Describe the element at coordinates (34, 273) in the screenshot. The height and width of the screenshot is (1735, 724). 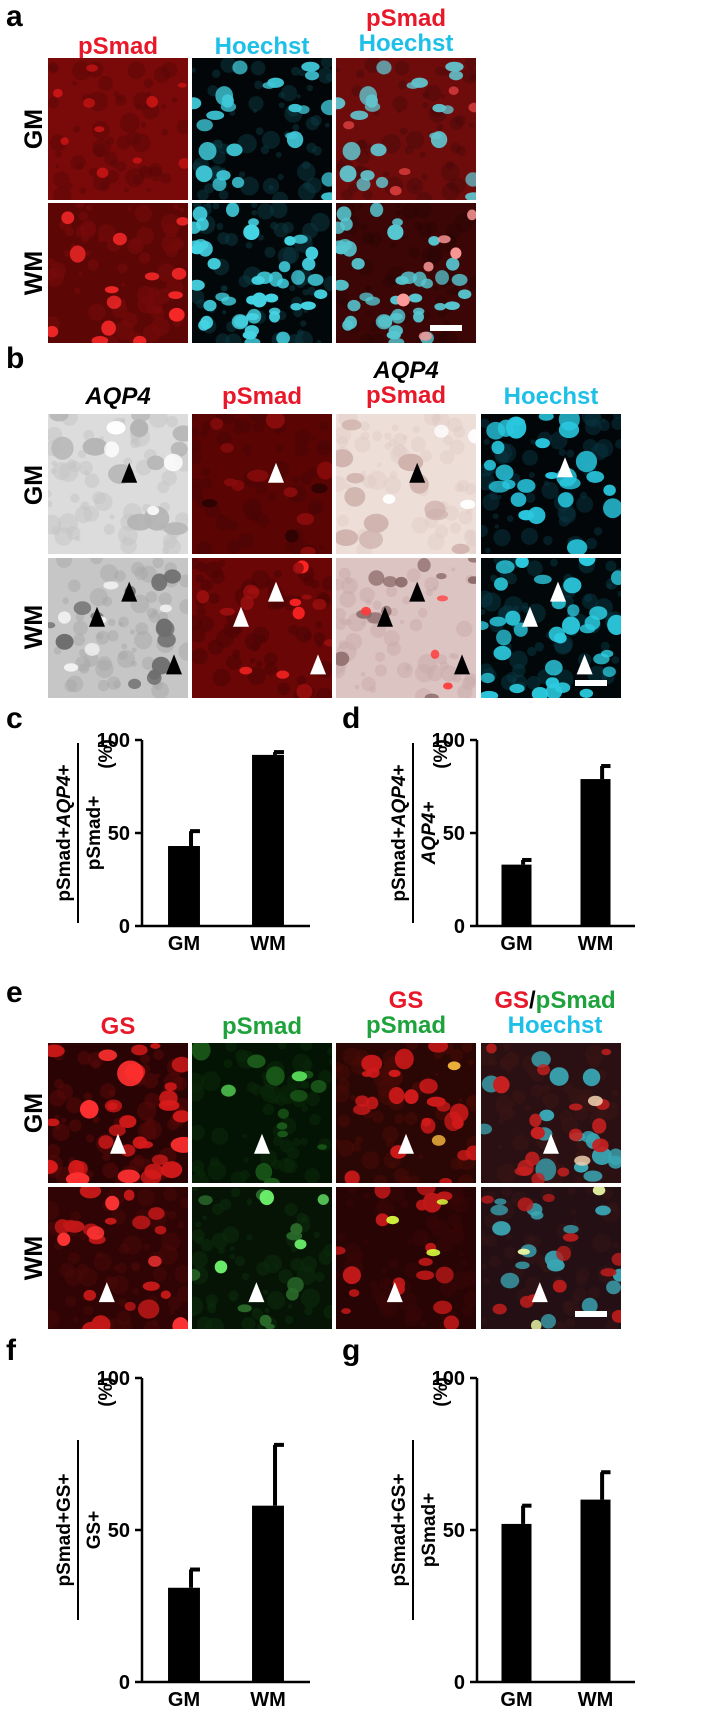
I see `panel-a-row-wm: WM` at that location.